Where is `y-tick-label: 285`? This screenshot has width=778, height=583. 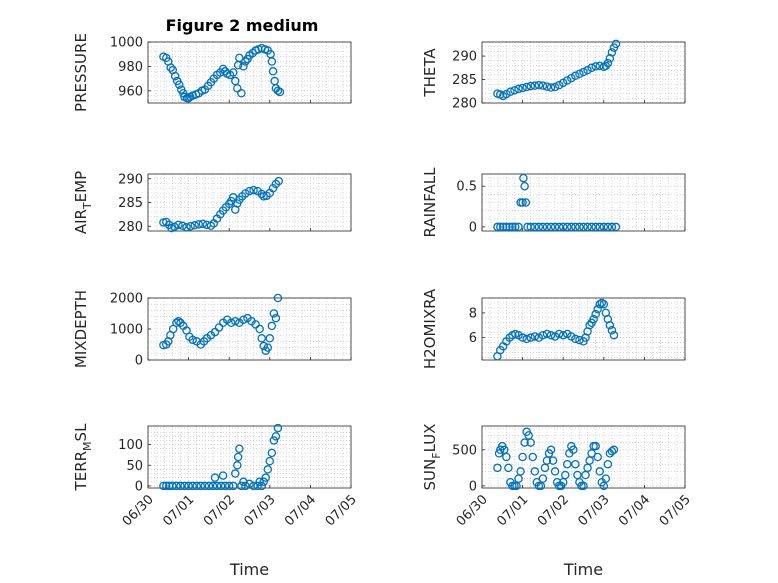
y-tick-label: 285 is located at coordinates (464, 80).